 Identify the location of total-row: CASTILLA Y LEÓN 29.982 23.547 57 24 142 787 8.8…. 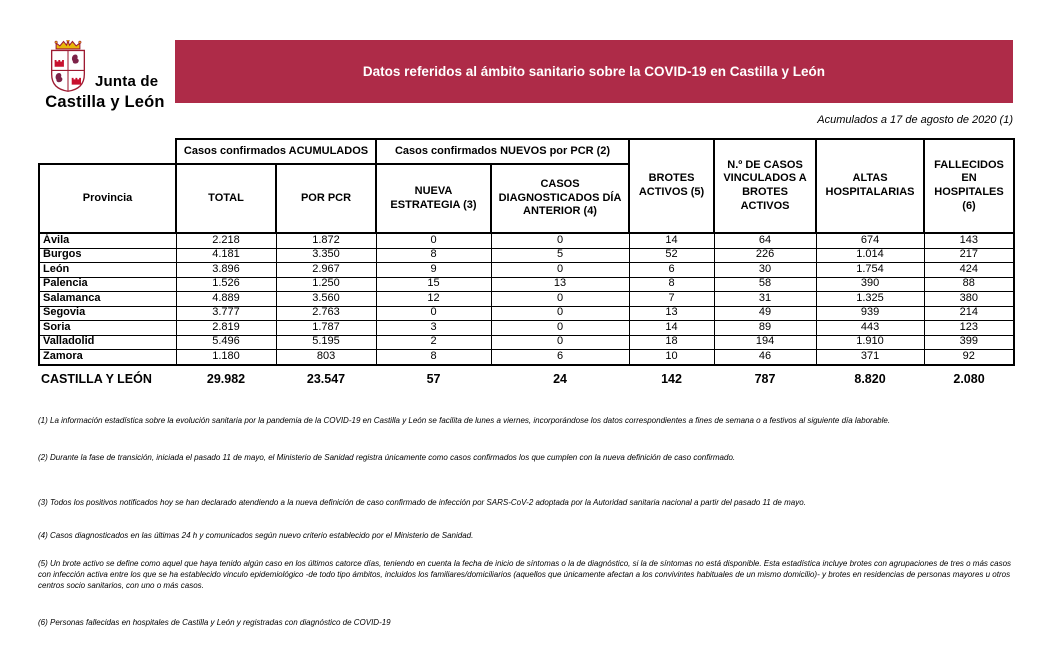
(526, 375).